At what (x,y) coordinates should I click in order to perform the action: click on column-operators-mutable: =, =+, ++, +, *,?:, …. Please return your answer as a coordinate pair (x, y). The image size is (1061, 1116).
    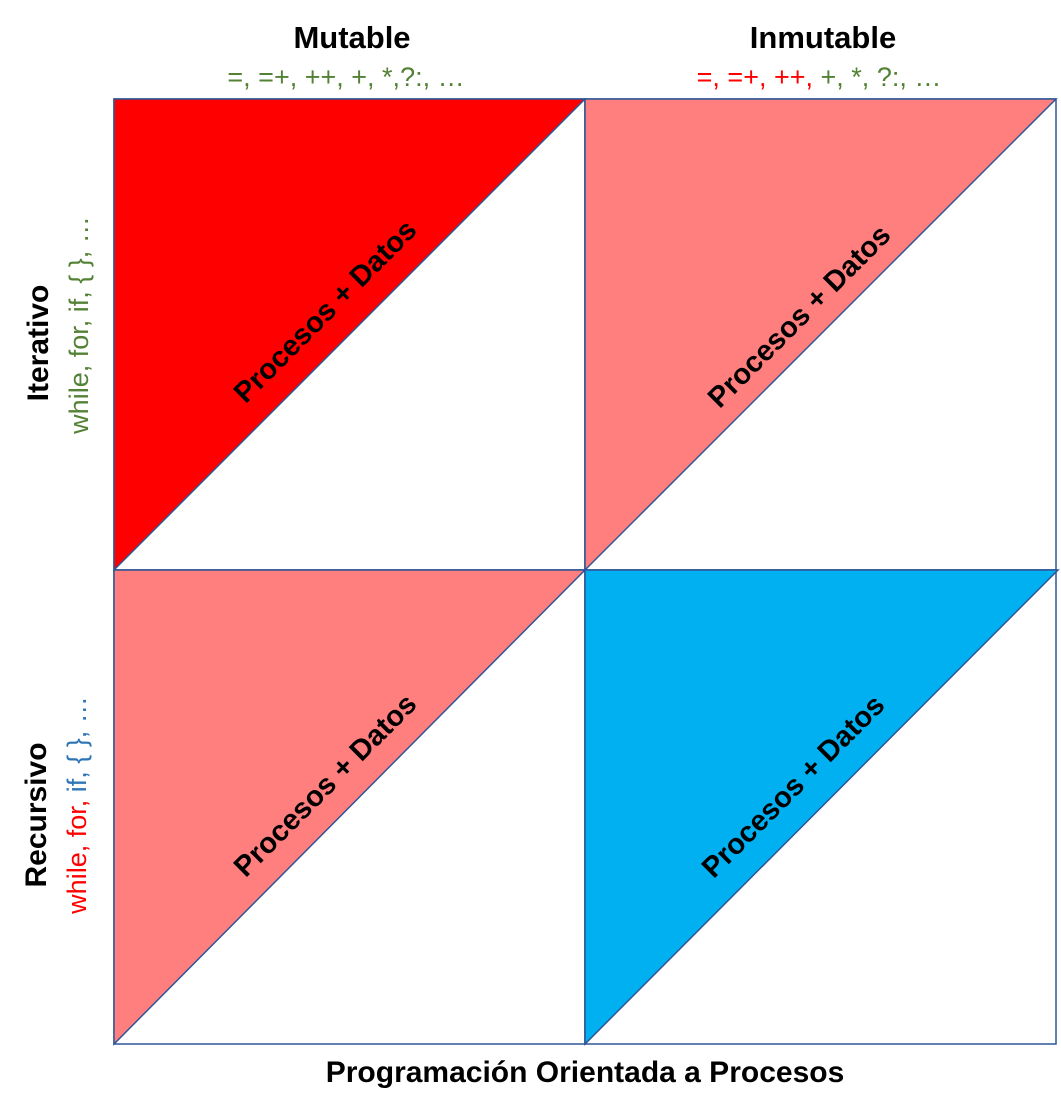
    Looking at the image, I should click on (345, 77).